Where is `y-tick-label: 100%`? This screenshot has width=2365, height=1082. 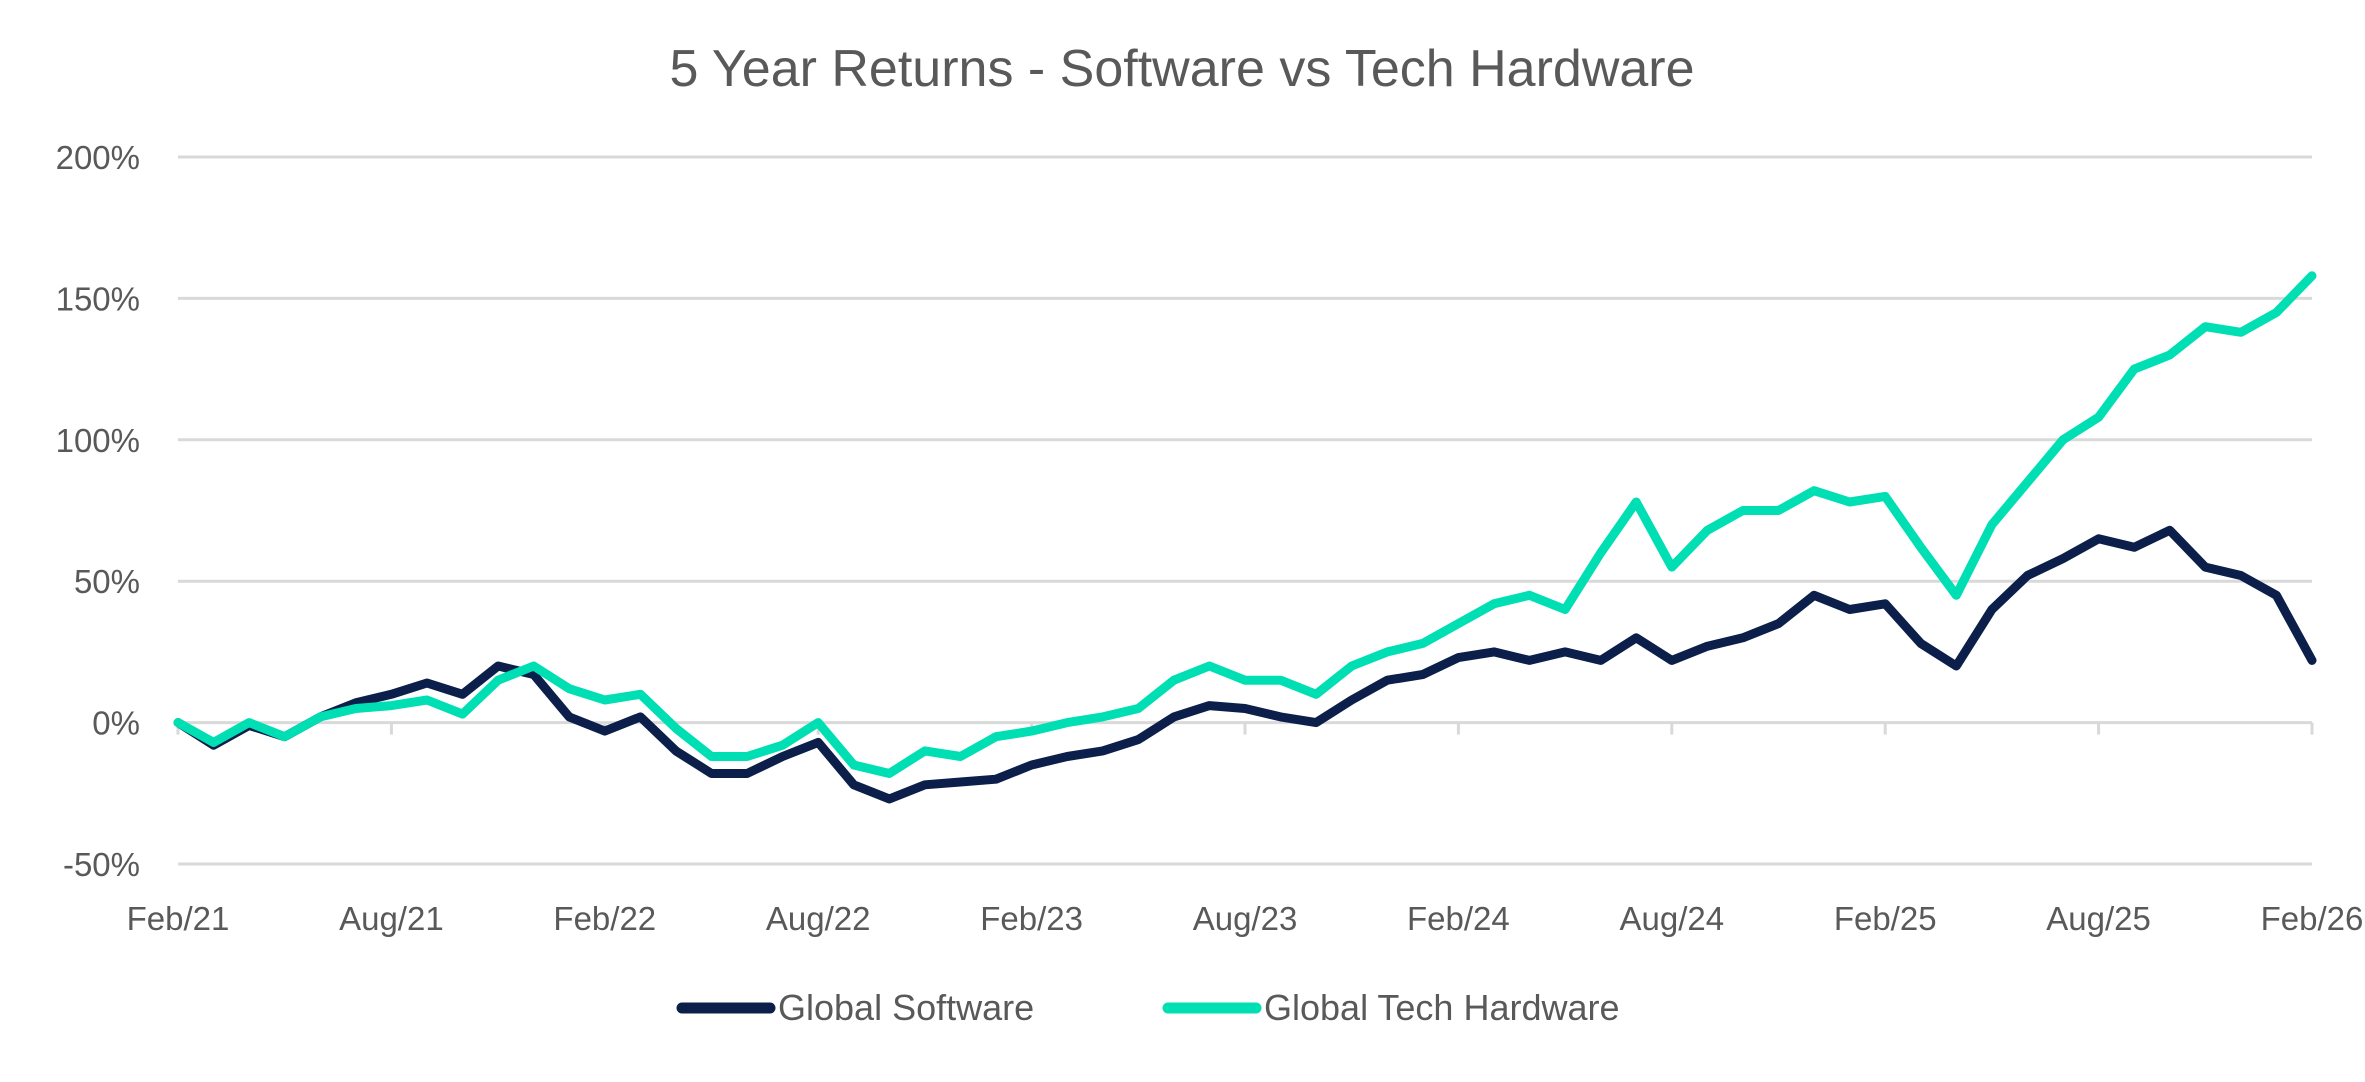
y-tick-label: 100% is located at coordinates (98, 440).